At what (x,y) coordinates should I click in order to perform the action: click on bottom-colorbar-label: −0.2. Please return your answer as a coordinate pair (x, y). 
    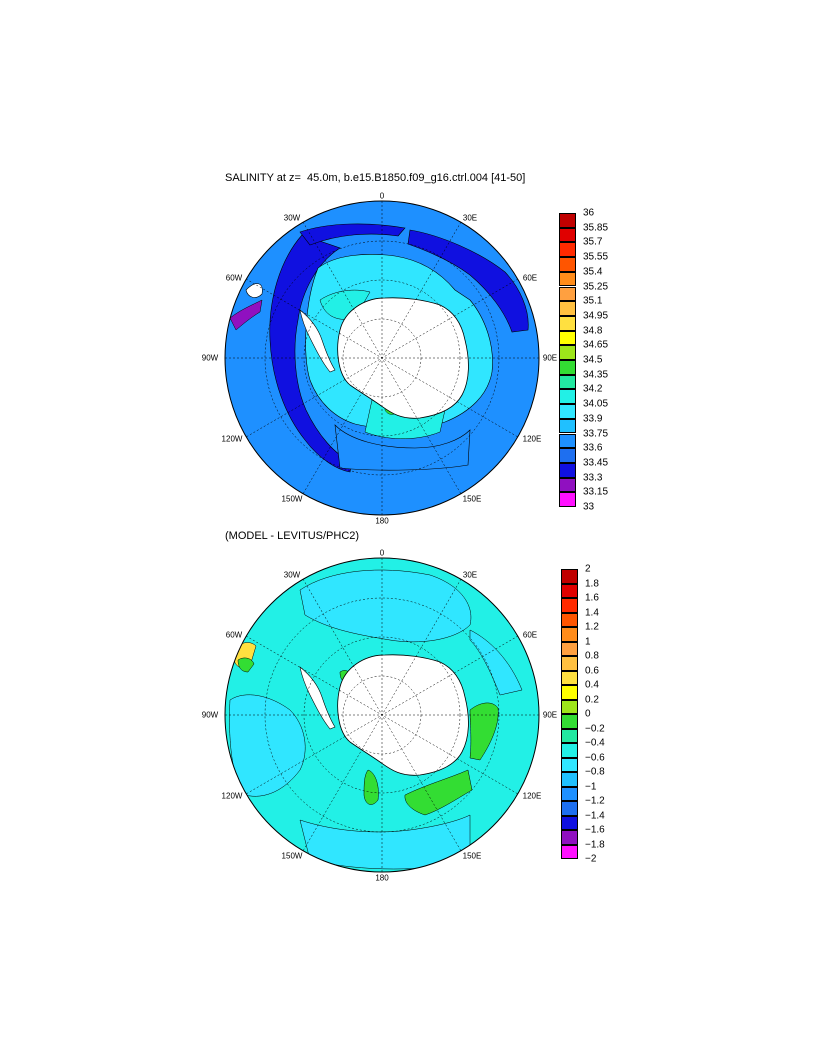
    Looking at the image, I should click on (595, 728).